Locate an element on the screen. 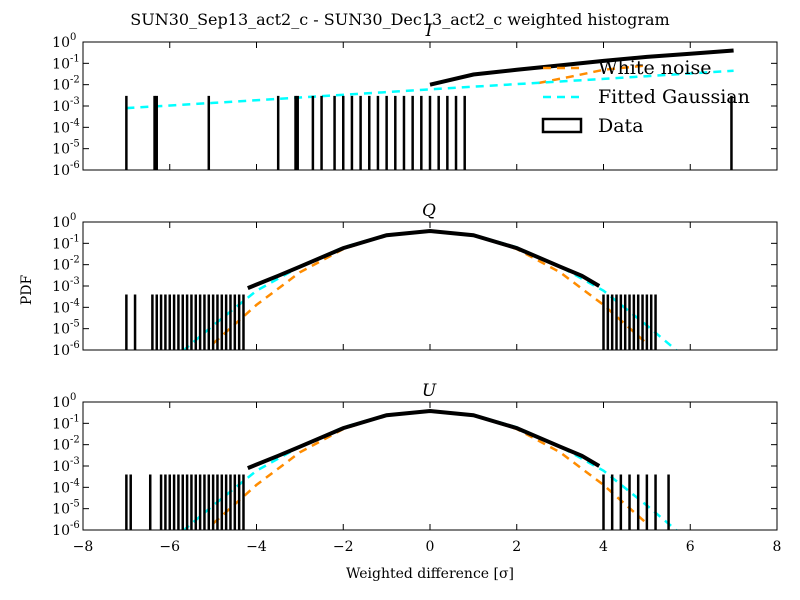  x-tick-label: −2 is located at coordinates (343, 547).